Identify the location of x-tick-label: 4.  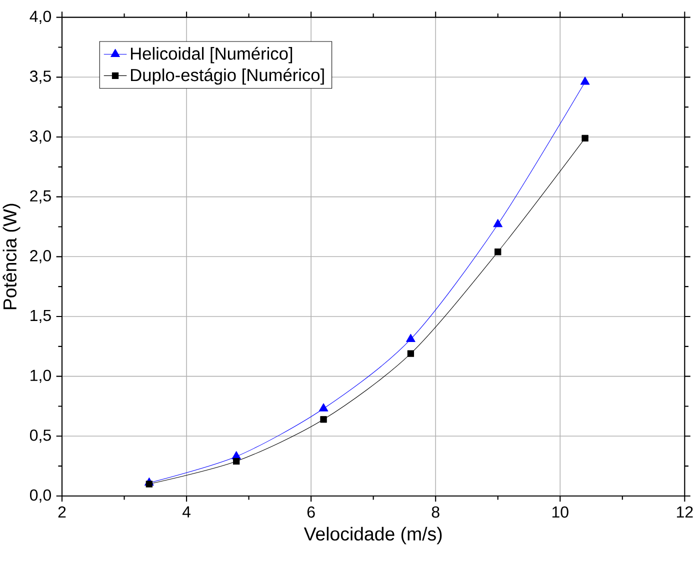
(186, 512).